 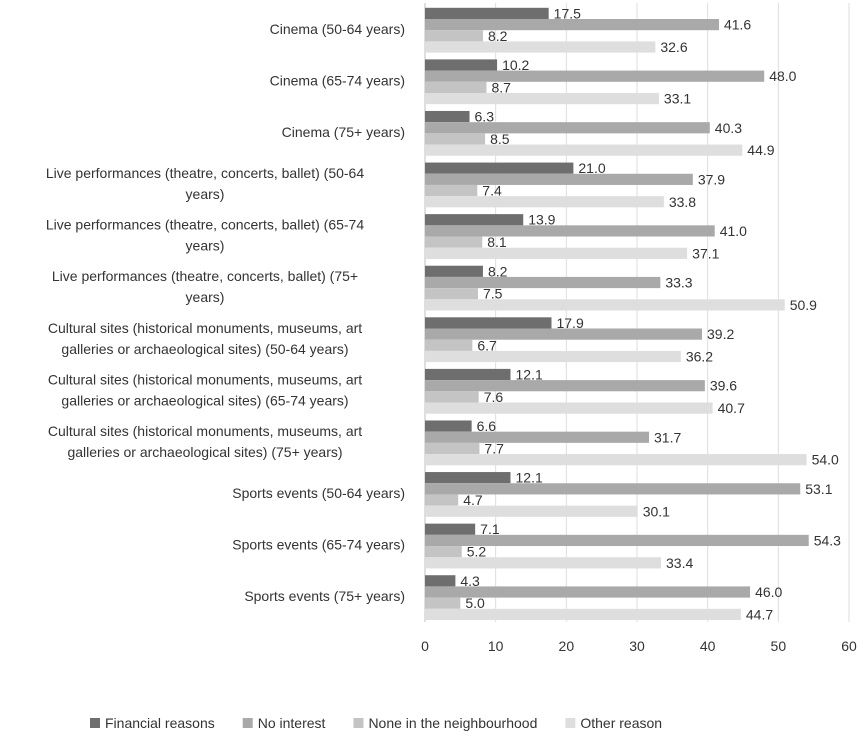 I want to click on data-label: 44.7, so click(x=759, y=614).